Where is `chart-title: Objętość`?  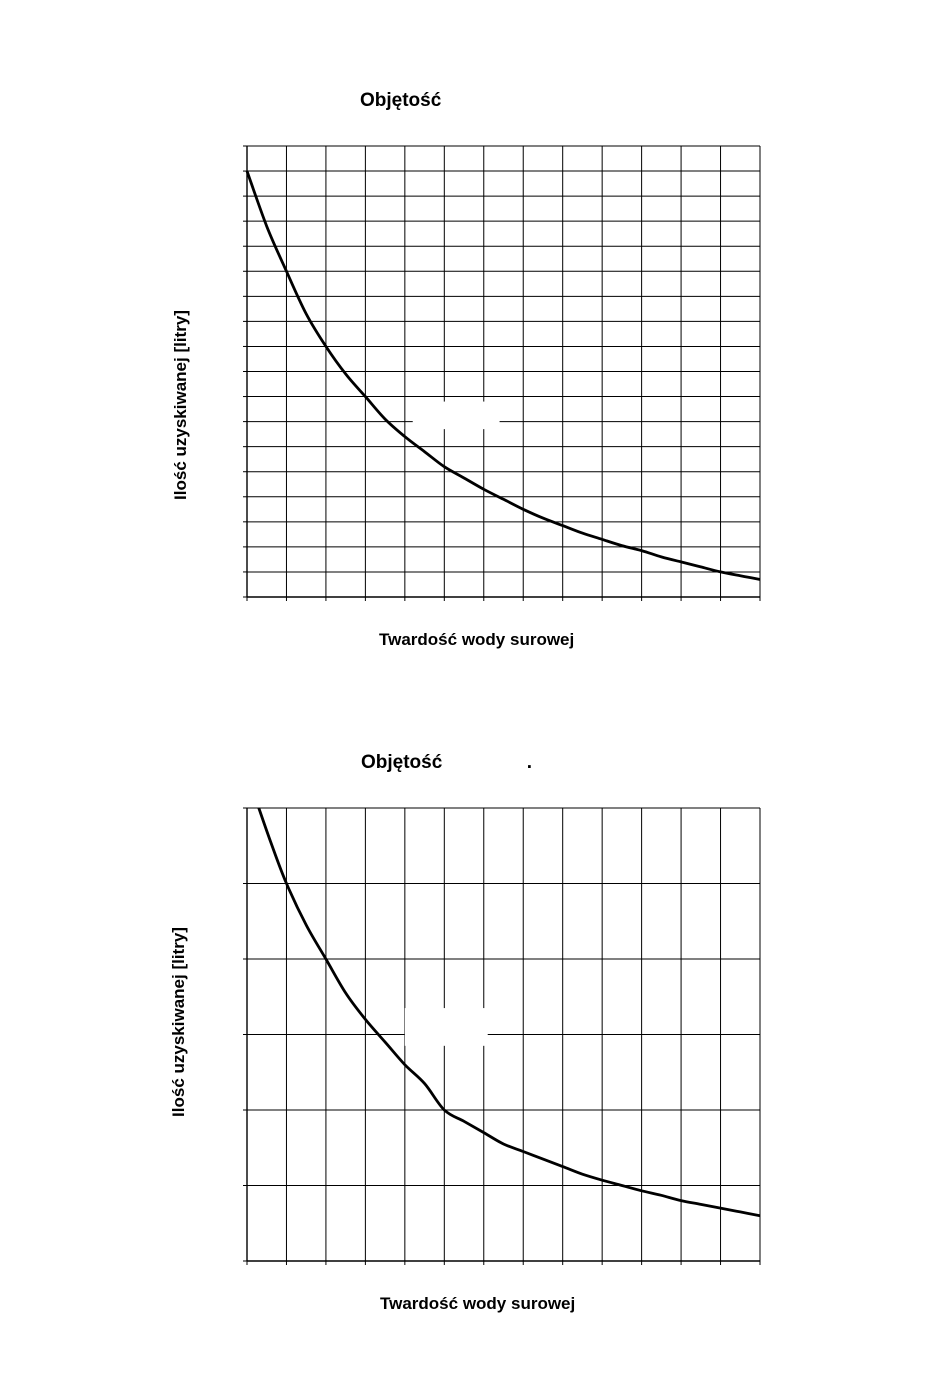
chart-title: Objętość is located at coordinates (401, 100).